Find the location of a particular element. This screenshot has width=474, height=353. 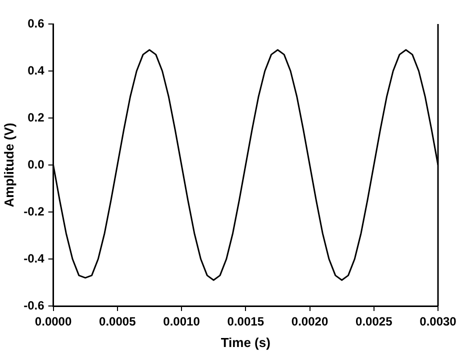

y-tick-label: 0.4 is located at coordinates (36, 70).